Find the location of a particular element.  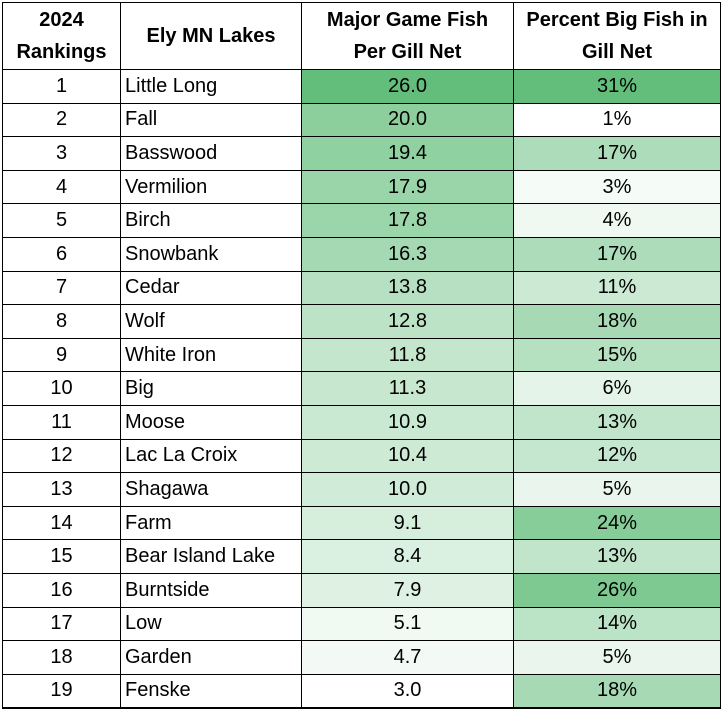

game-fish-cell: 7.9 is located at coordinates (407, 590).